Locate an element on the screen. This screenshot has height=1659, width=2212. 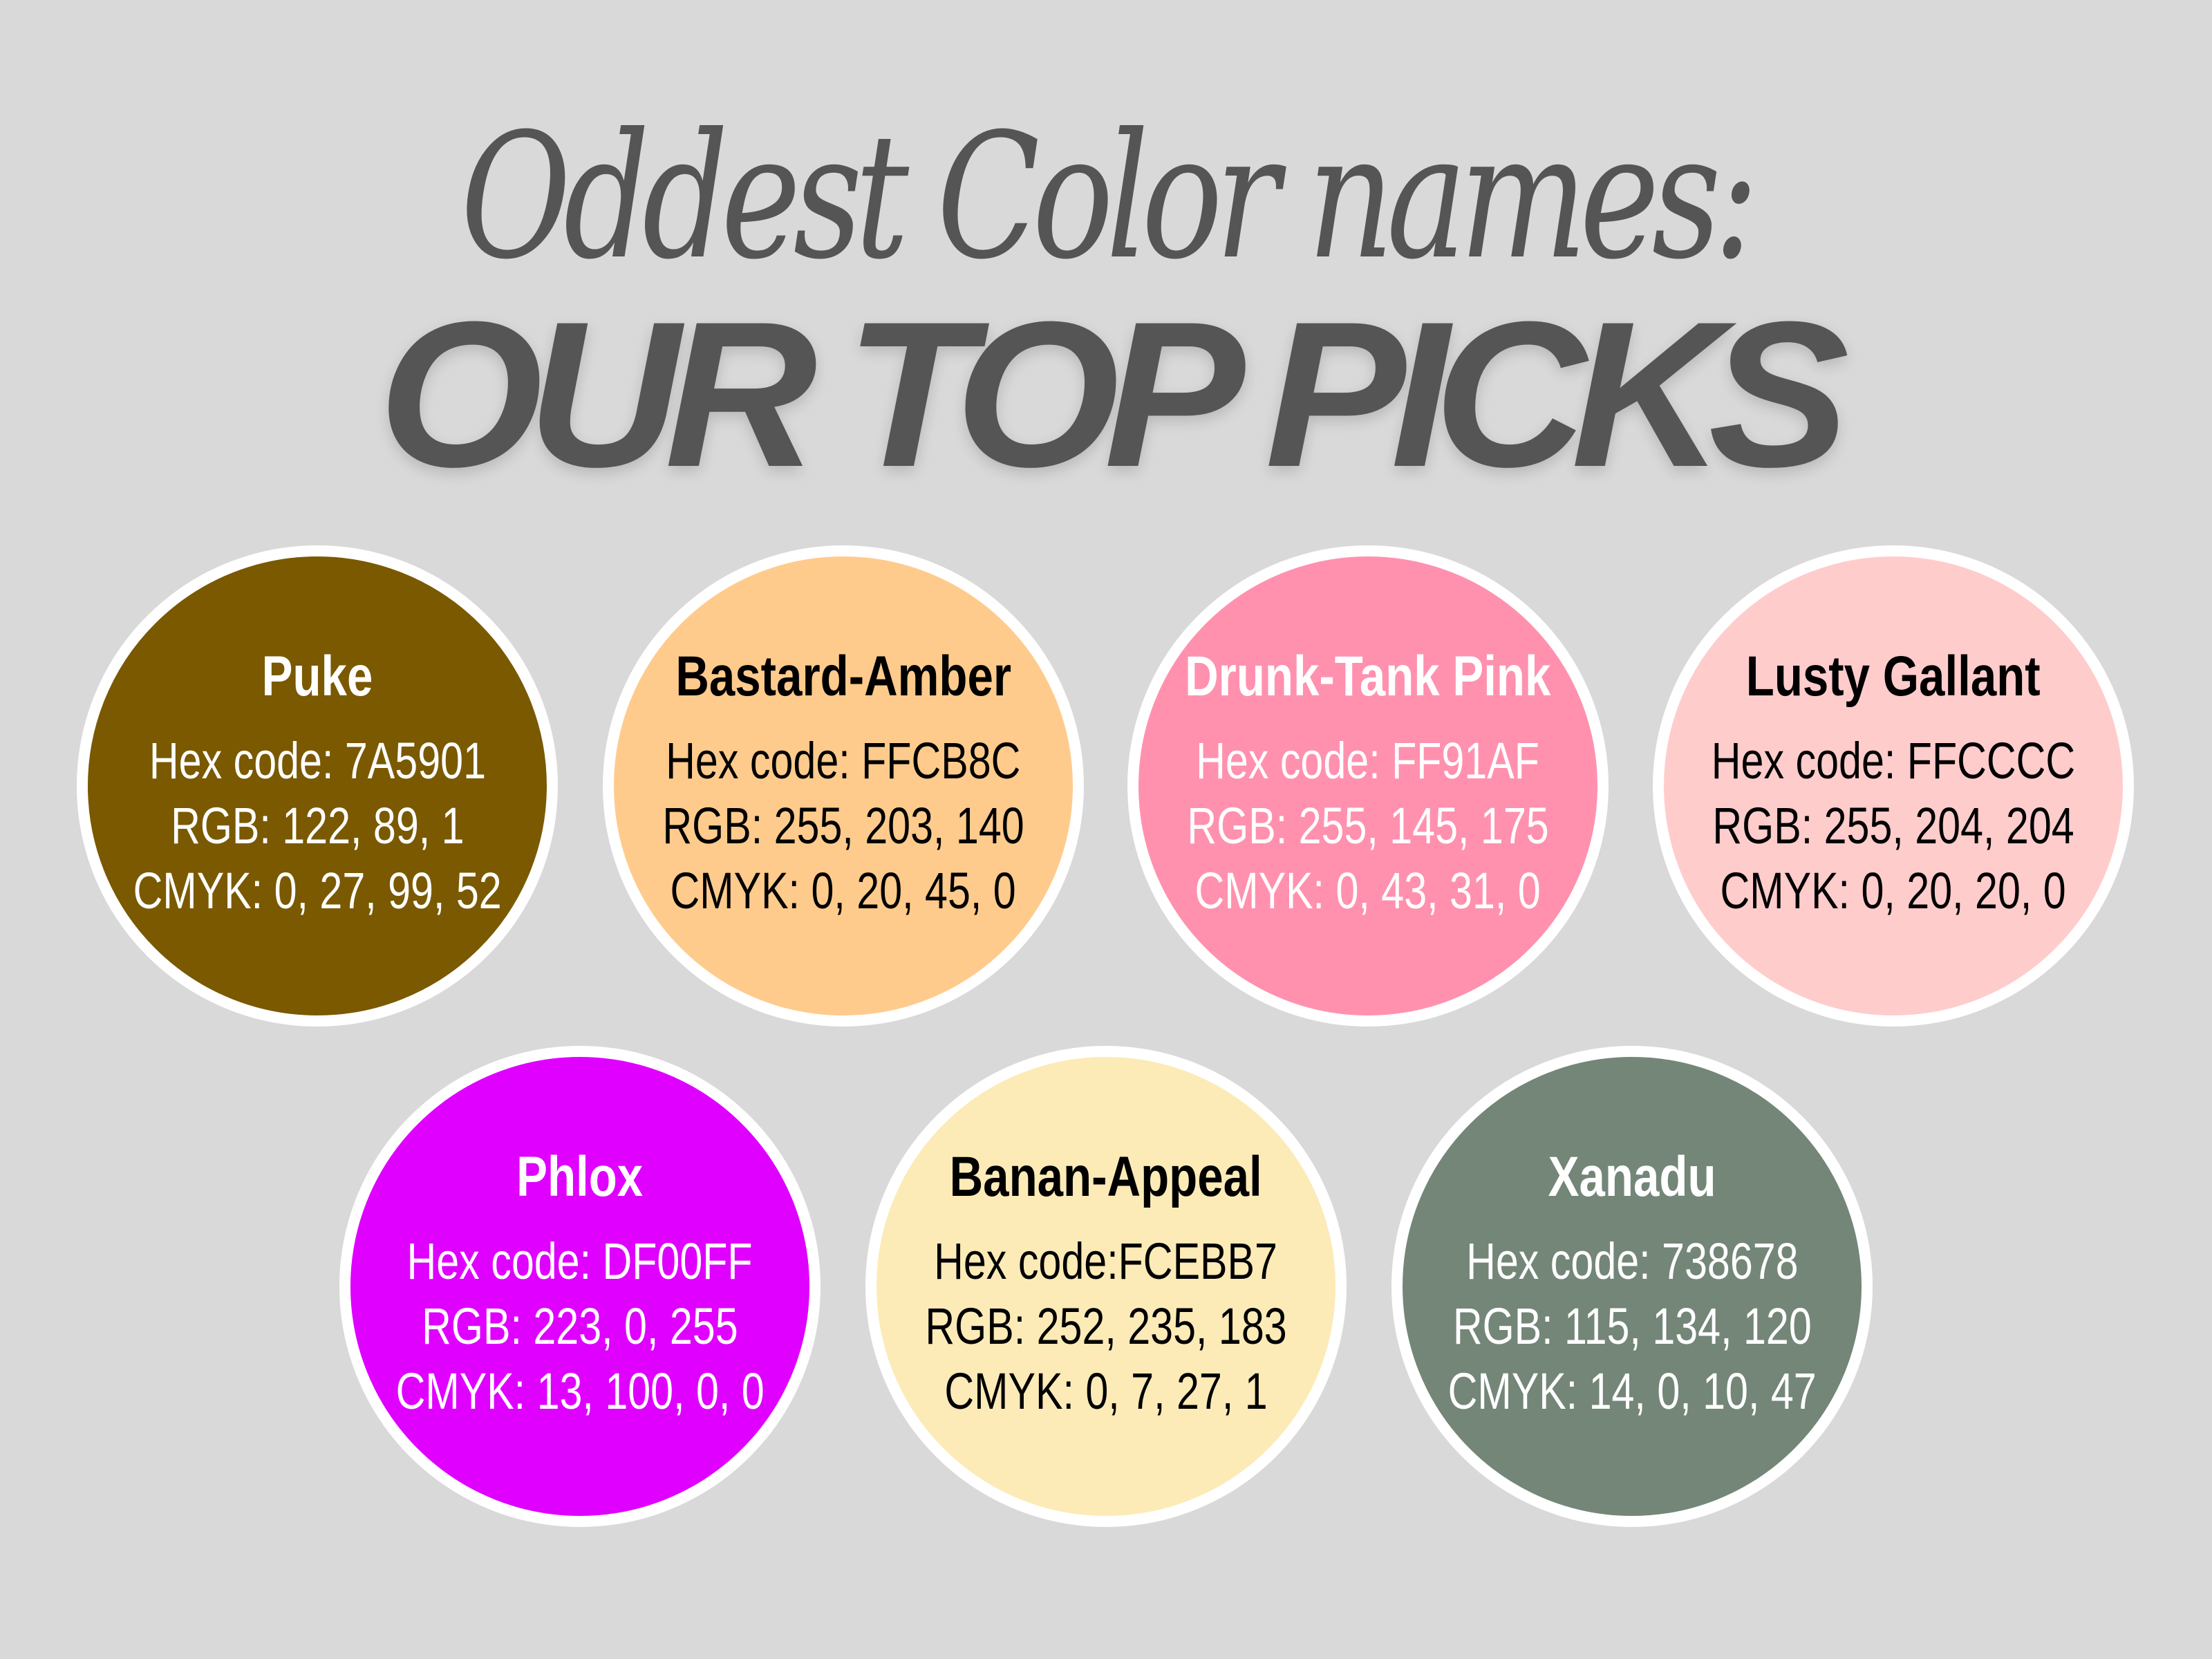
color-name: Lusty Gallant is located at coordinates (1893, 677).